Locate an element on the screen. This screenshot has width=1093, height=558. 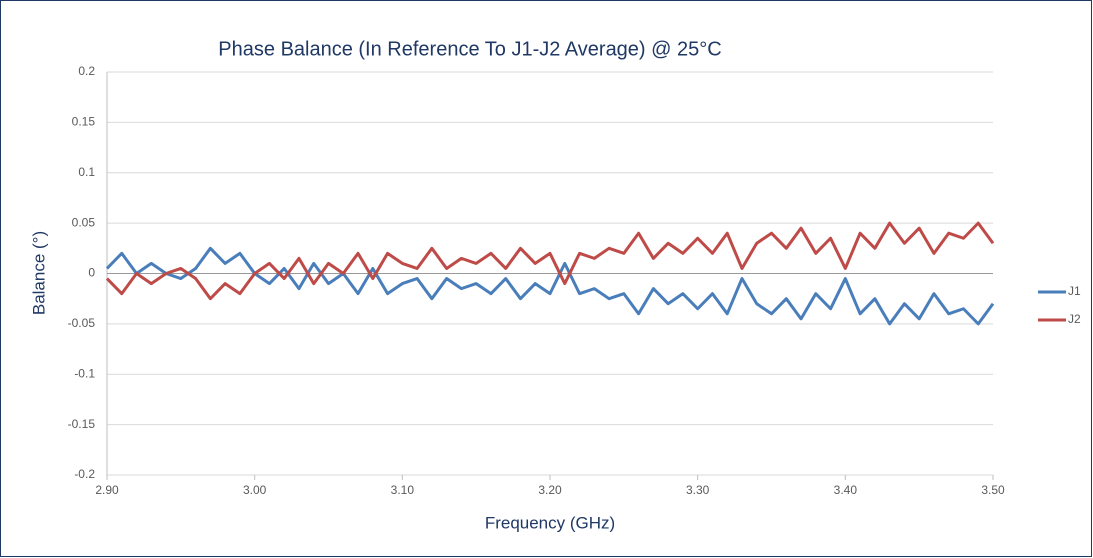
y-tick-label: 0.05 is located at coordinates (84, 222).